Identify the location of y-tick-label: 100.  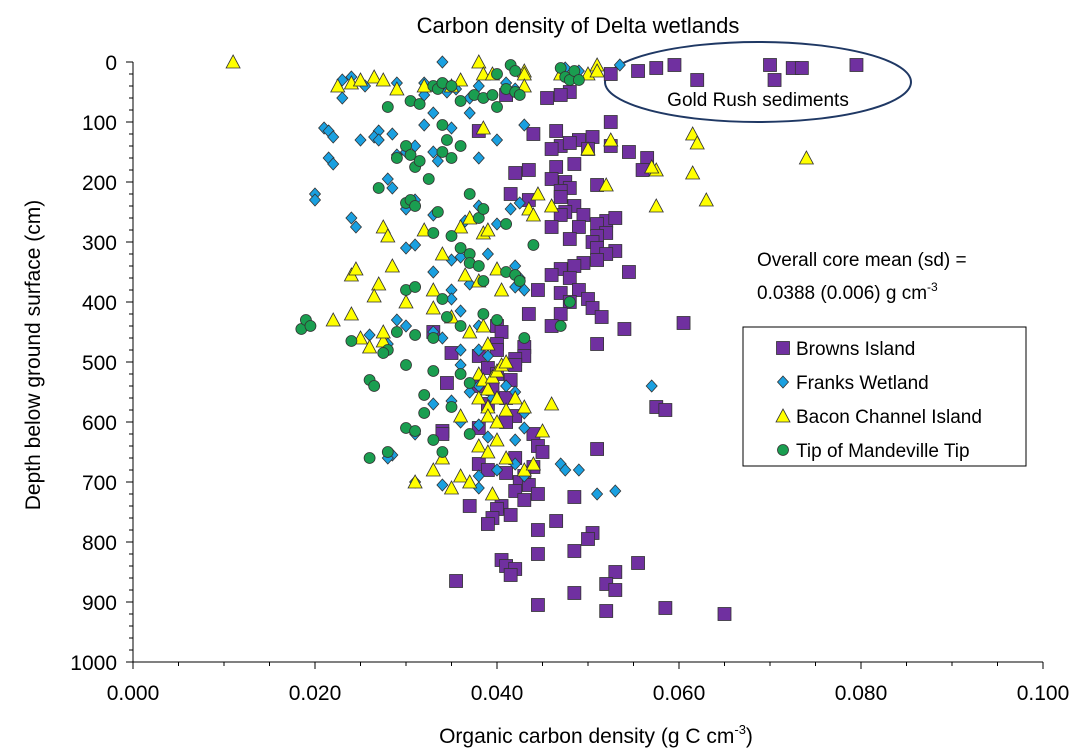
(99, 123).